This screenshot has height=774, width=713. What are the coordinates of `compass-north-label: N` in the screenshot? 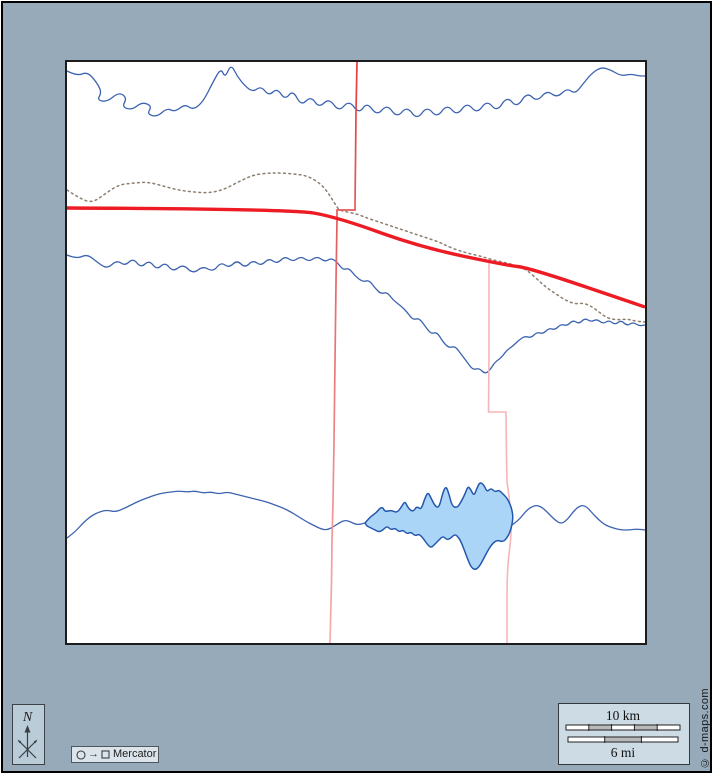 It's located at (27, 717).